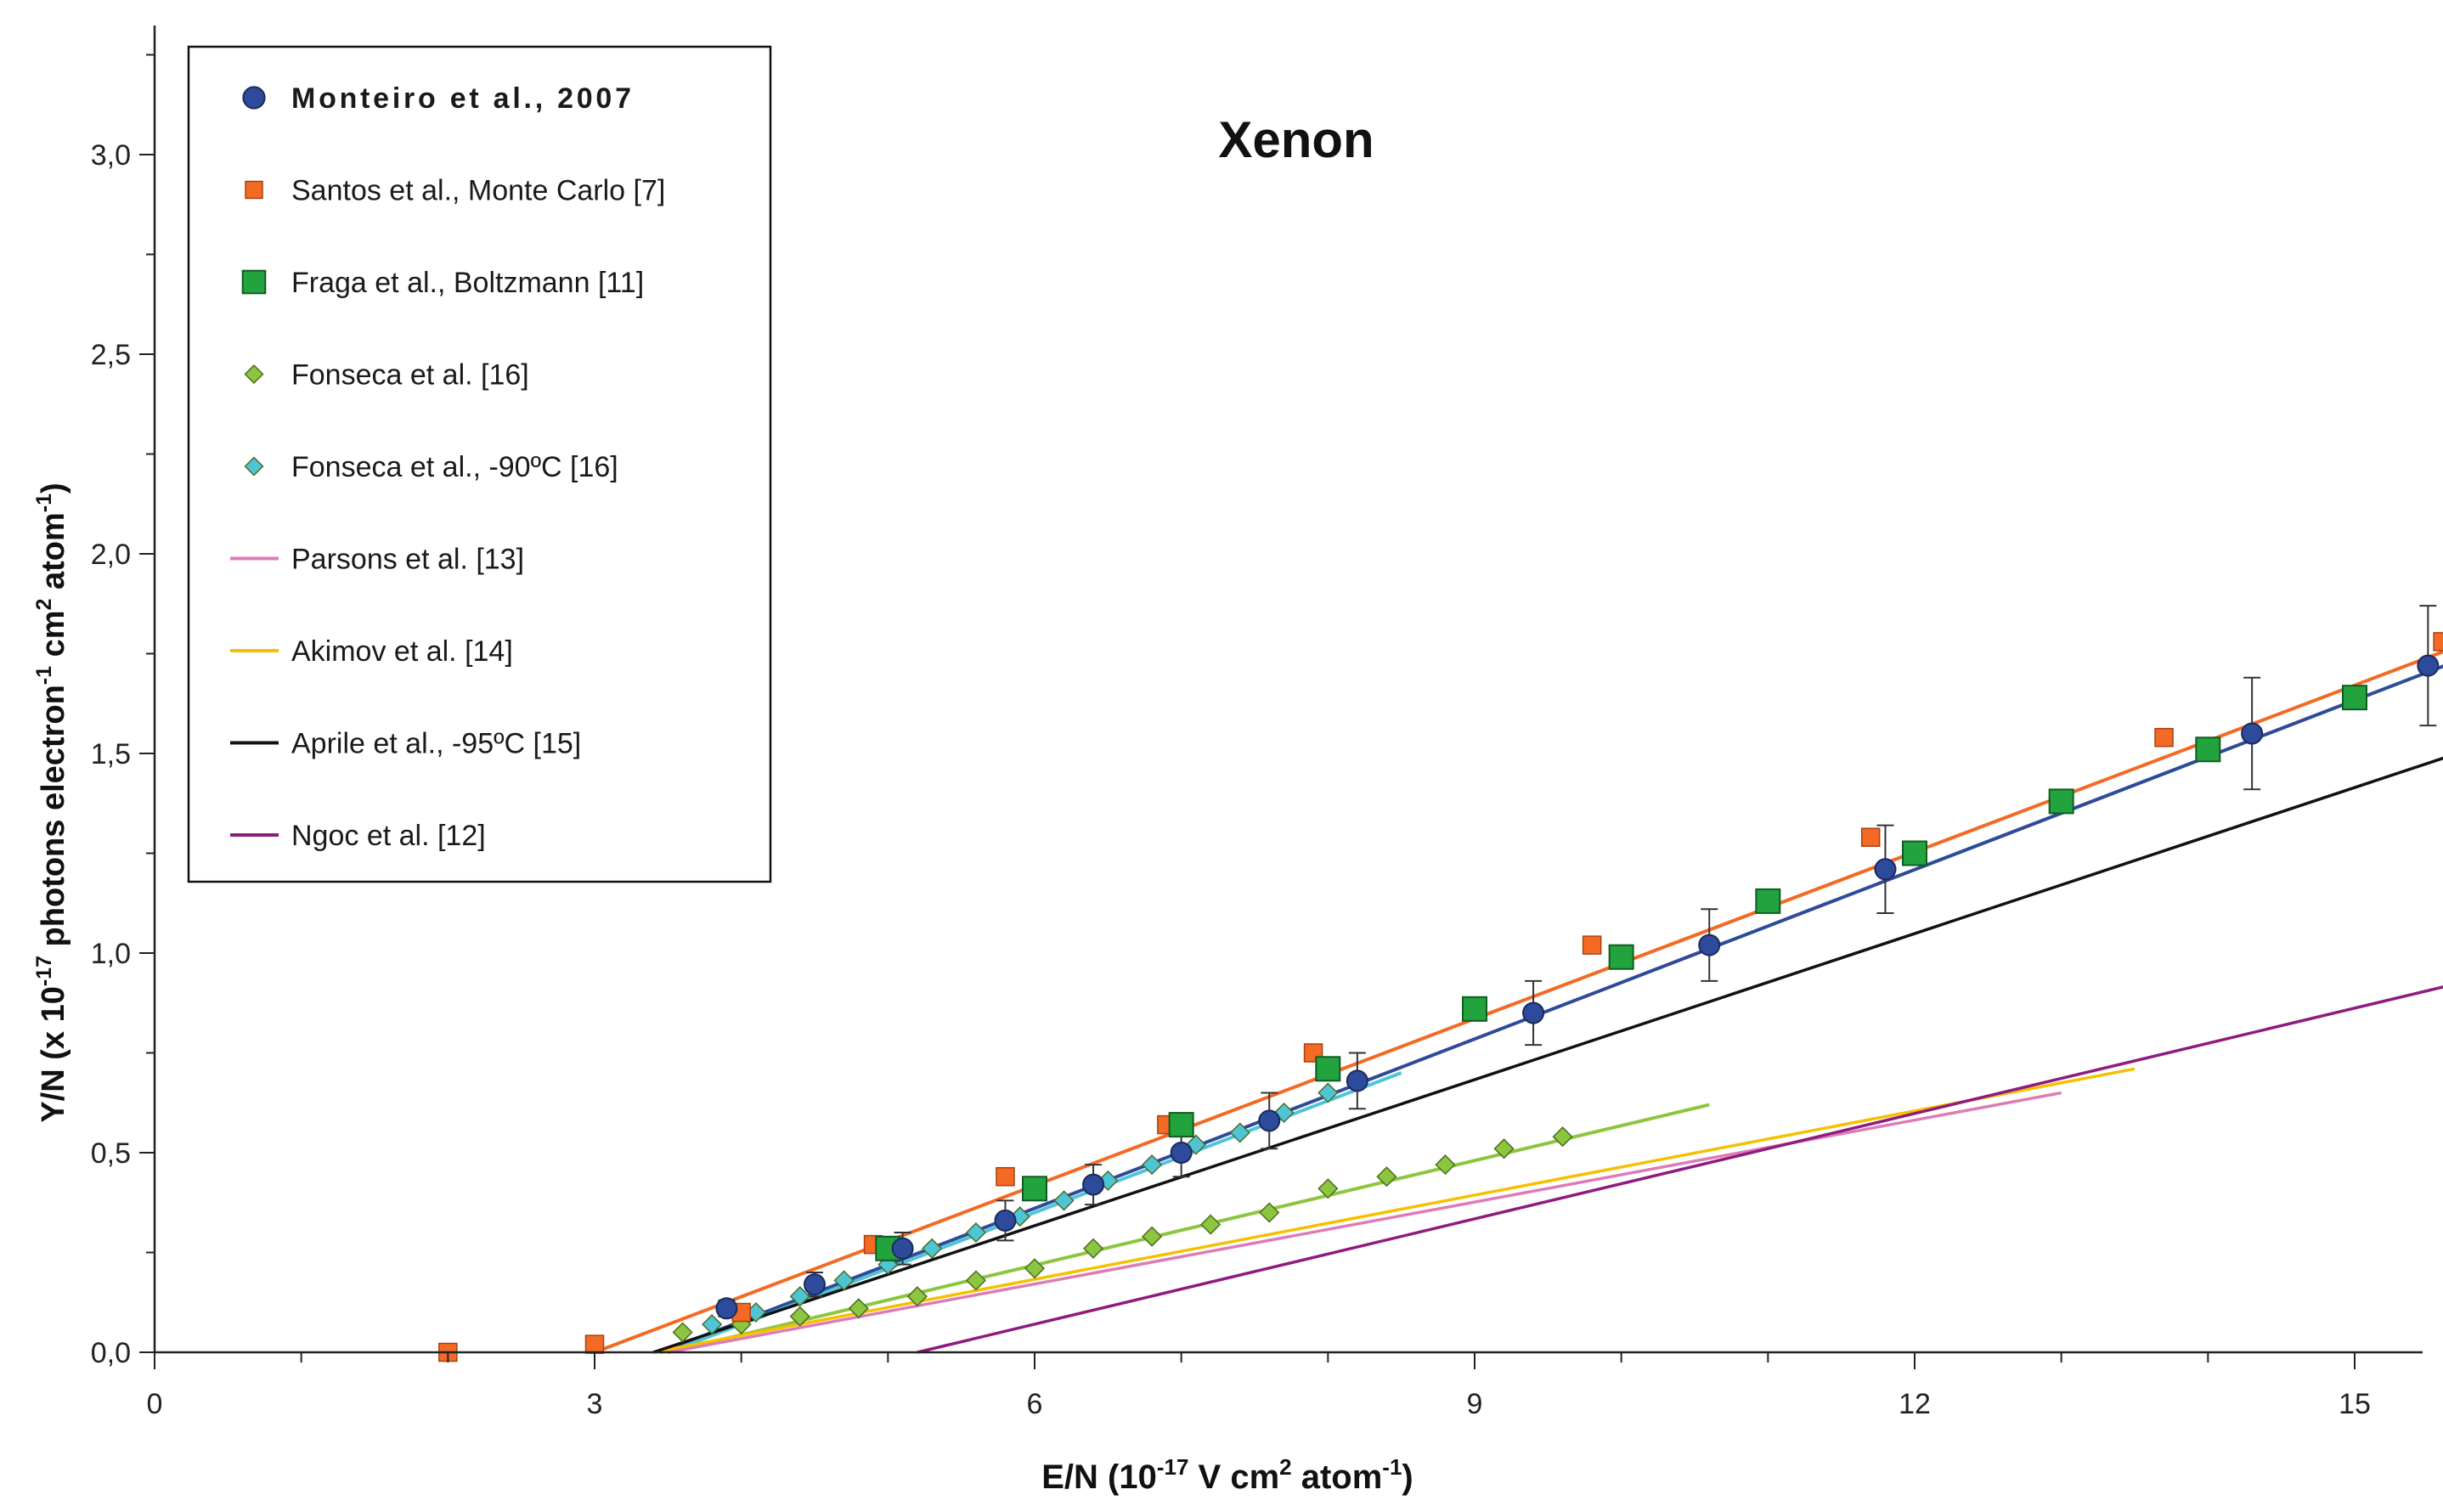  Describe the element at coordinates (1408, 1477) in the screenshot. I see `x-label-suffix: )` at that location.